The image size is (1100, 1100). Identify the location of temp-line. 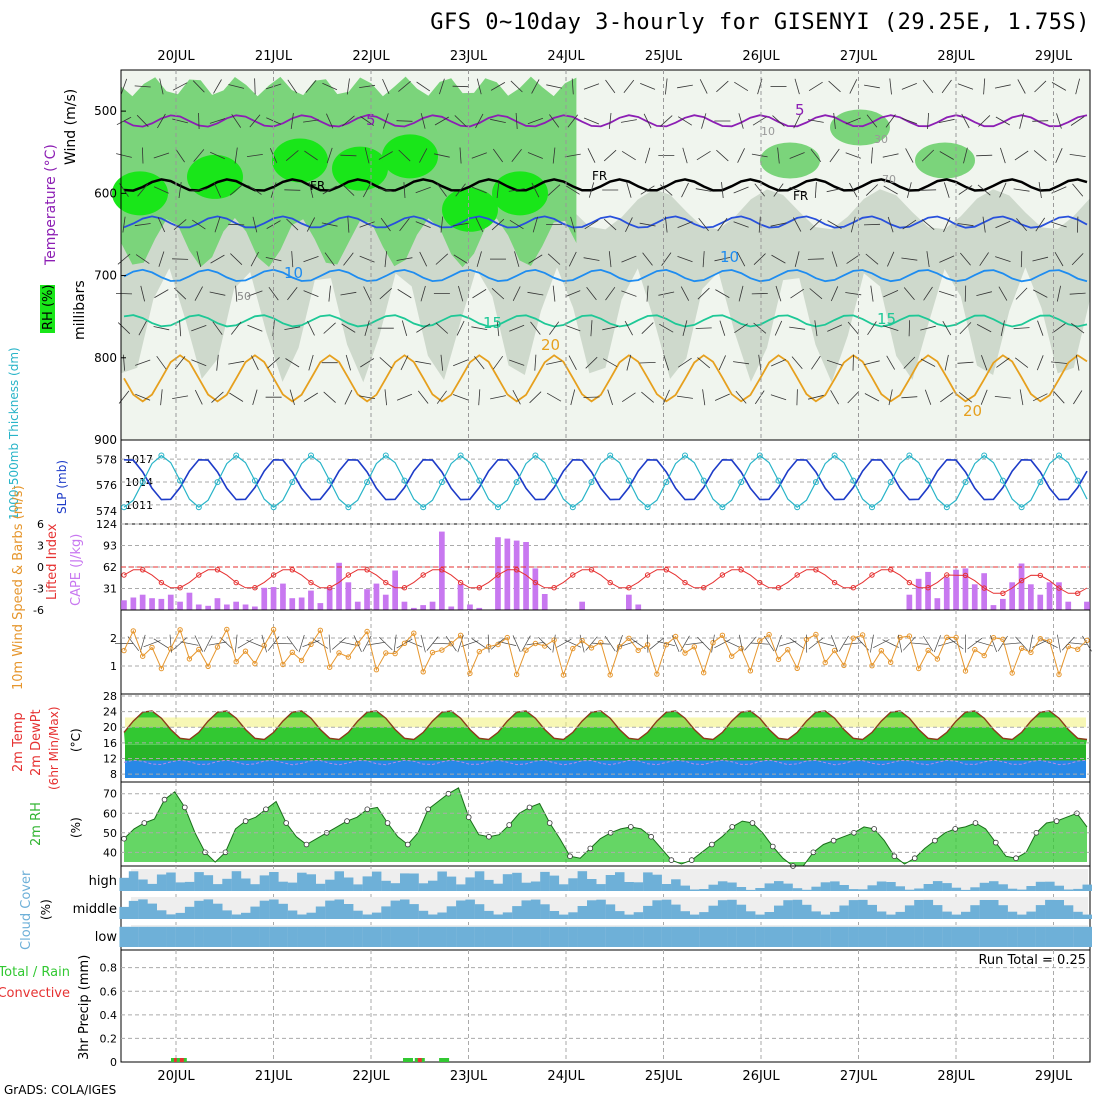
(605, 725).